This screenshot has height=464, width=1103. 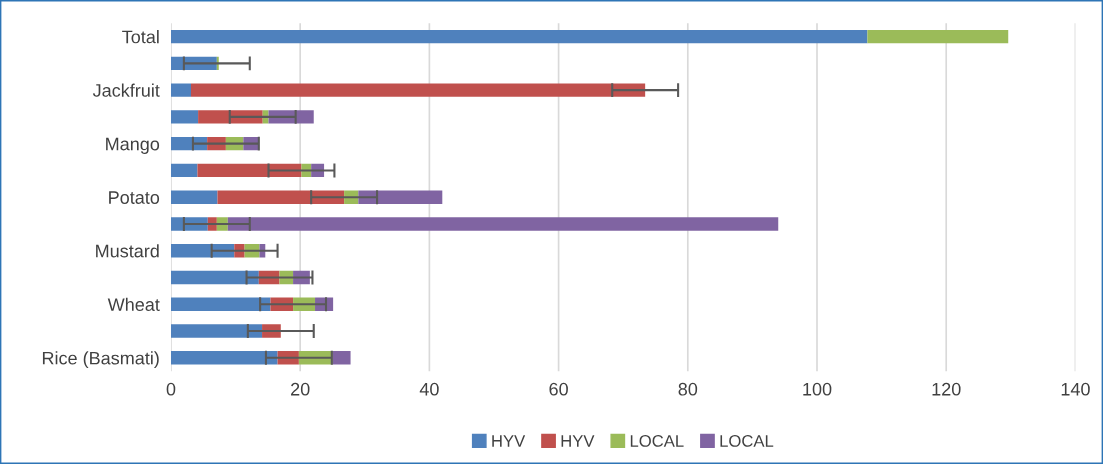 I want to click on x-tick-label: 140, so click(x=1075, y=389).